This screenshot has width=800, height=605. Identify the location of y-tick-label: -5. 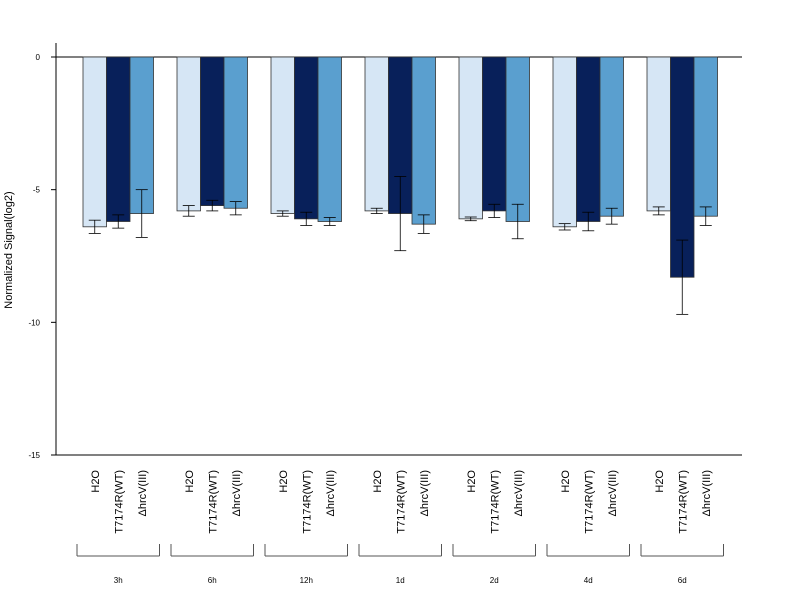
(37, 190).